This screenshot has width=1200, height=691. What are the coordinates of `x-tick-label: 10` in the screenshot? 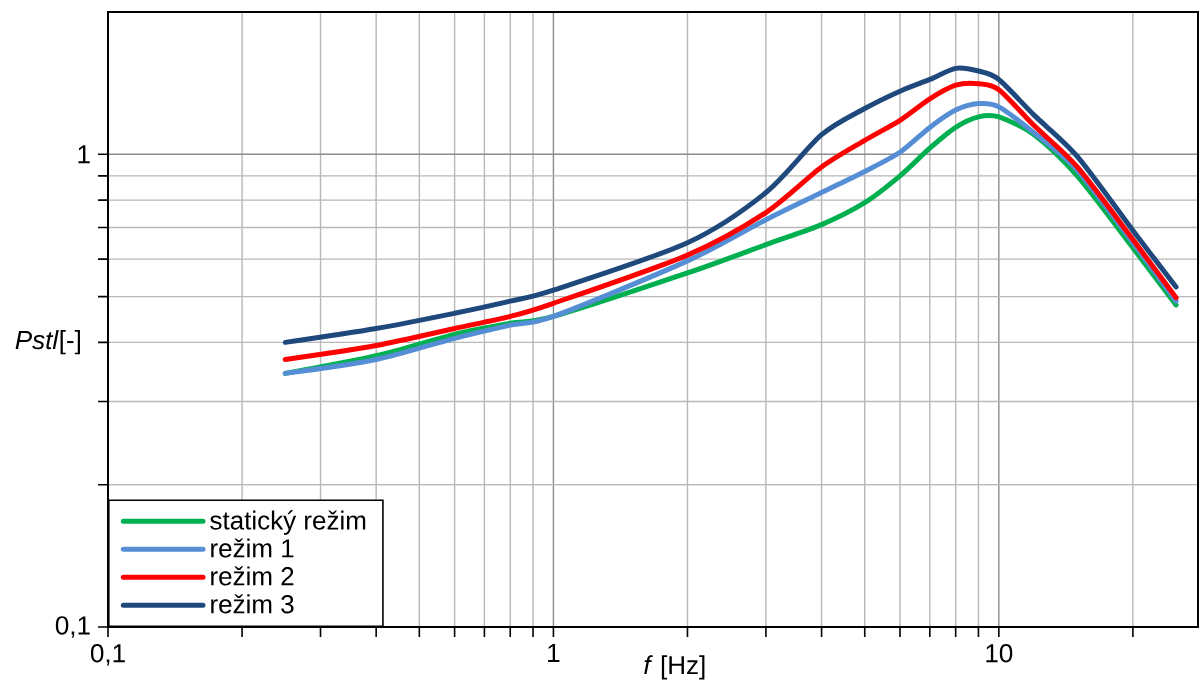 It's located at (999, 653).